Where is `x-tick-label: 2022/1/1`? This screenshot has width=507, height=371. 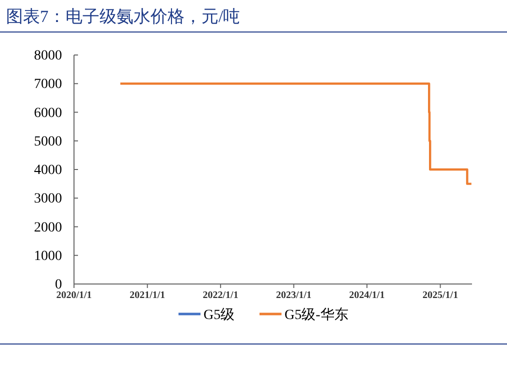 x-tick-label: 2022/1/1 is located at coordinates (220, 295).